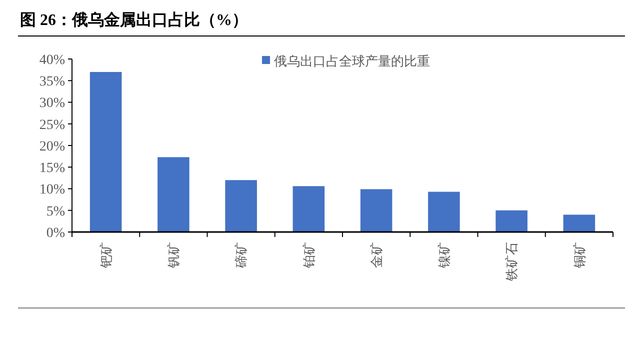  Describe the element at coordinates (512, 262) in the screenshot. I see `x-tick-label: 铁矿石` at that location.